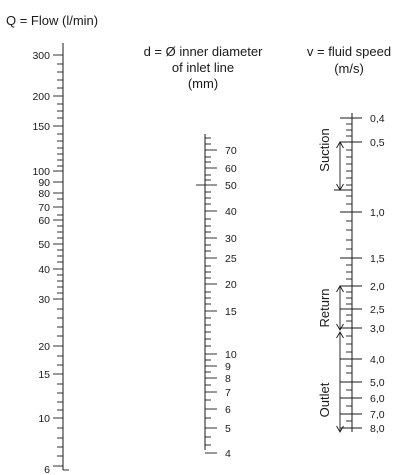 The width and height of the screenshot is (398, 475). I want to click on flow-ticks, so click(61, 262).